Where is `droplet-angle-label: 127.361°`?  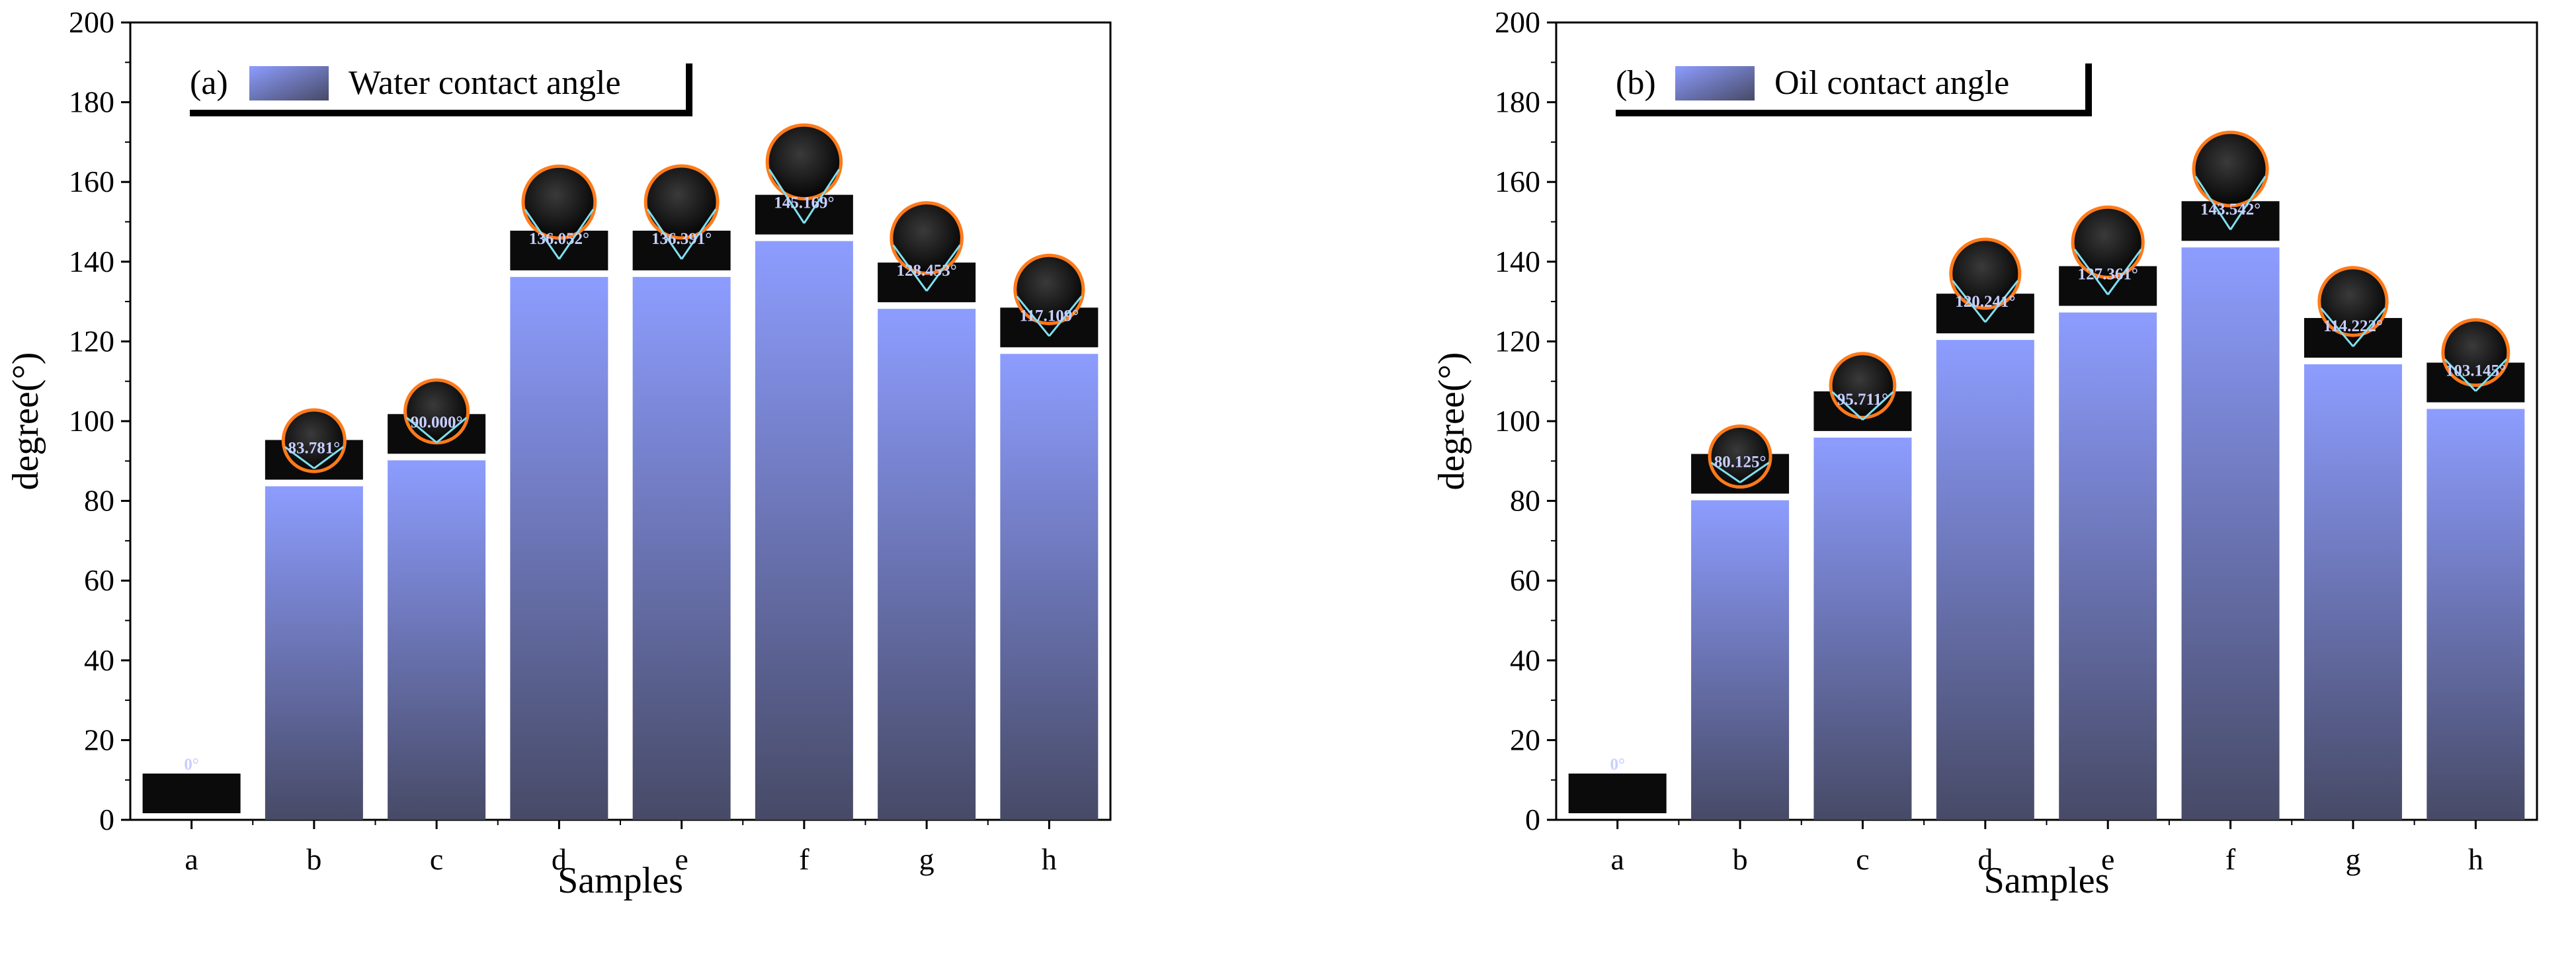
droplet-angle-label: 127.361° is located at coordinates (2108, 275).